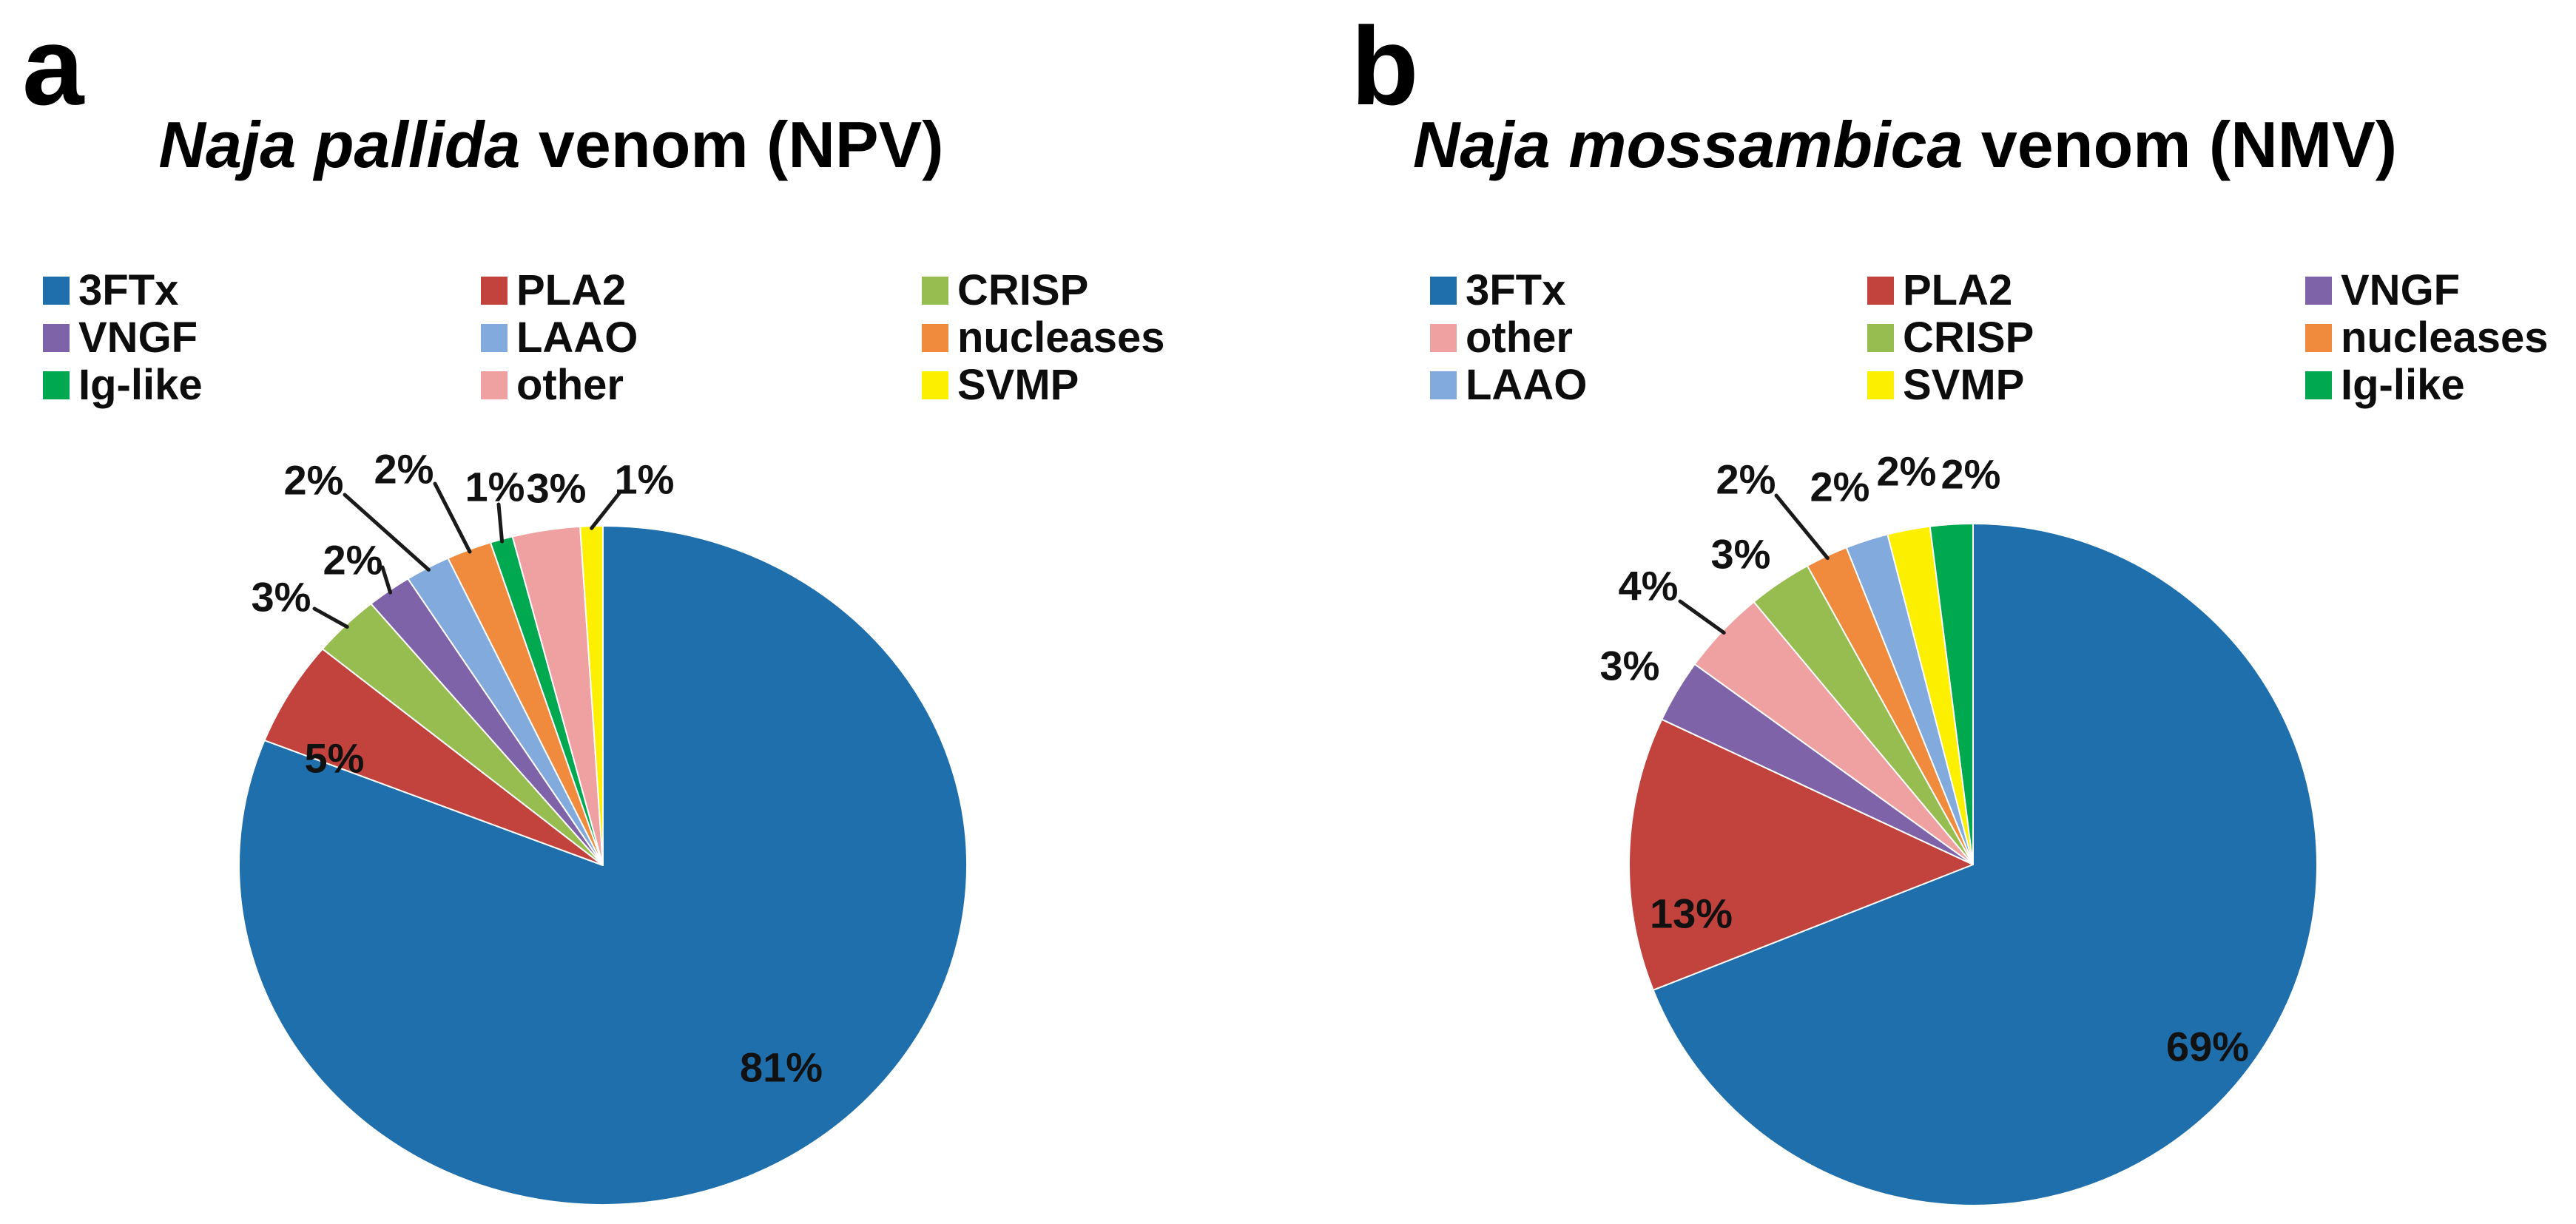  Describe the element at coordinates (339, 144) in the screenshot. I see `species-name: Naja pallida` at that location.